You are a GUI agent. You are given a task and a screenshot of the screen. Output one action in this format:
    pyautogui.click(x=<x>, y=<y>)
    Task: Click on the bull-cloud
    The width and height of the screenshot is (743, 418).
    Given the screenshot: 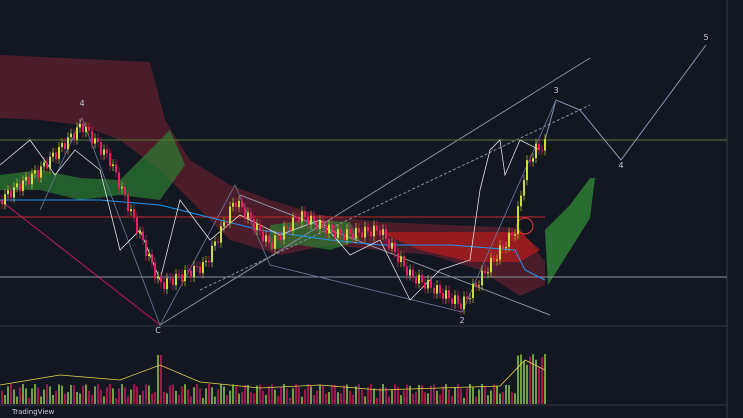 What is the action you would take?
    pyautogui.click(x=570, y=231)
    